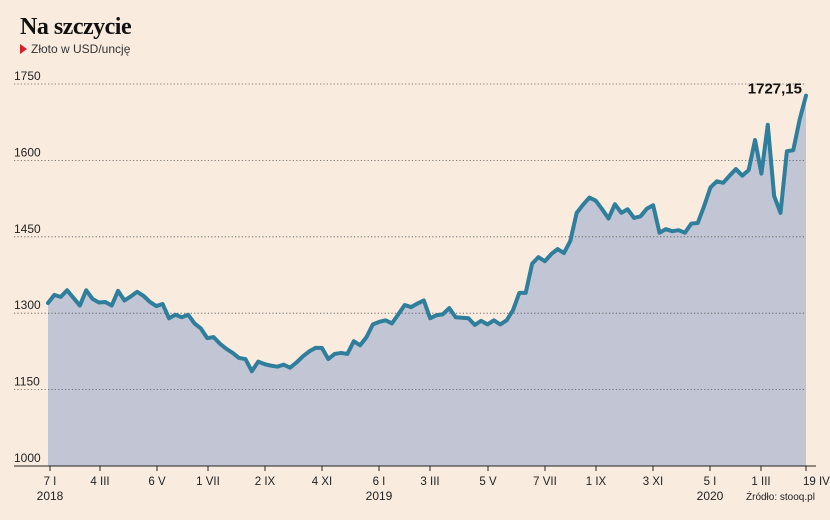 Image resolution: width=830 pixels, height=520 pixels. What do you see at coordinates (379, 482) in the screenshot?
I see `x-tick-label: 6 I` at bounding box center [379, 482].